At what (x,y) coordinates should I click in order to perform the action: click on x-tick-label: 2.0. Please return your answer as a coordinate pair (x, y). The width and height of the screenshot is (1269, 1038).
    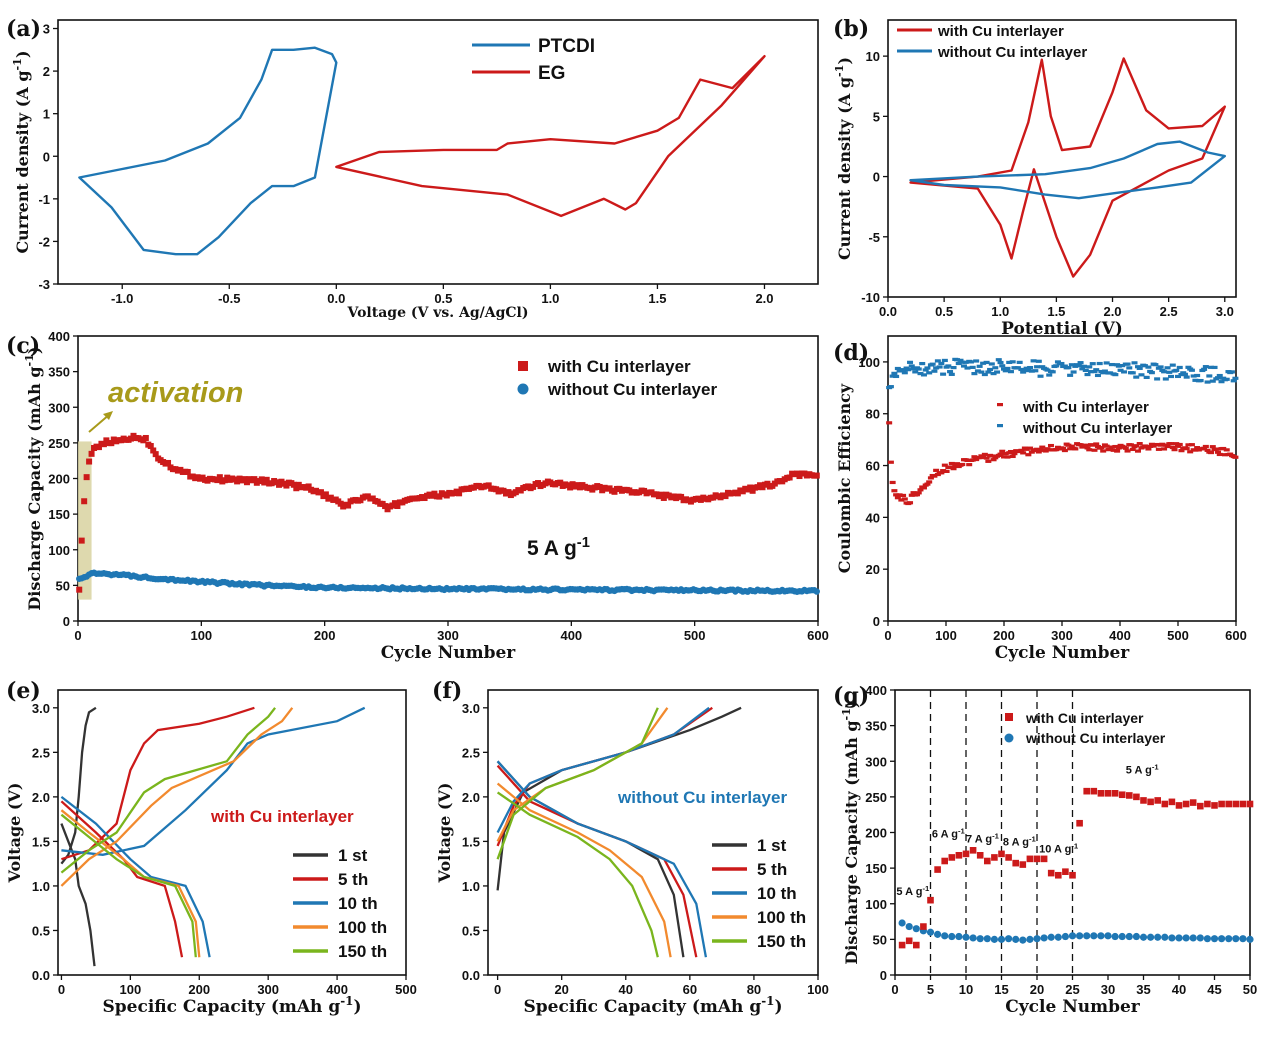
    Looking at the image, I should click on (1112, 311).